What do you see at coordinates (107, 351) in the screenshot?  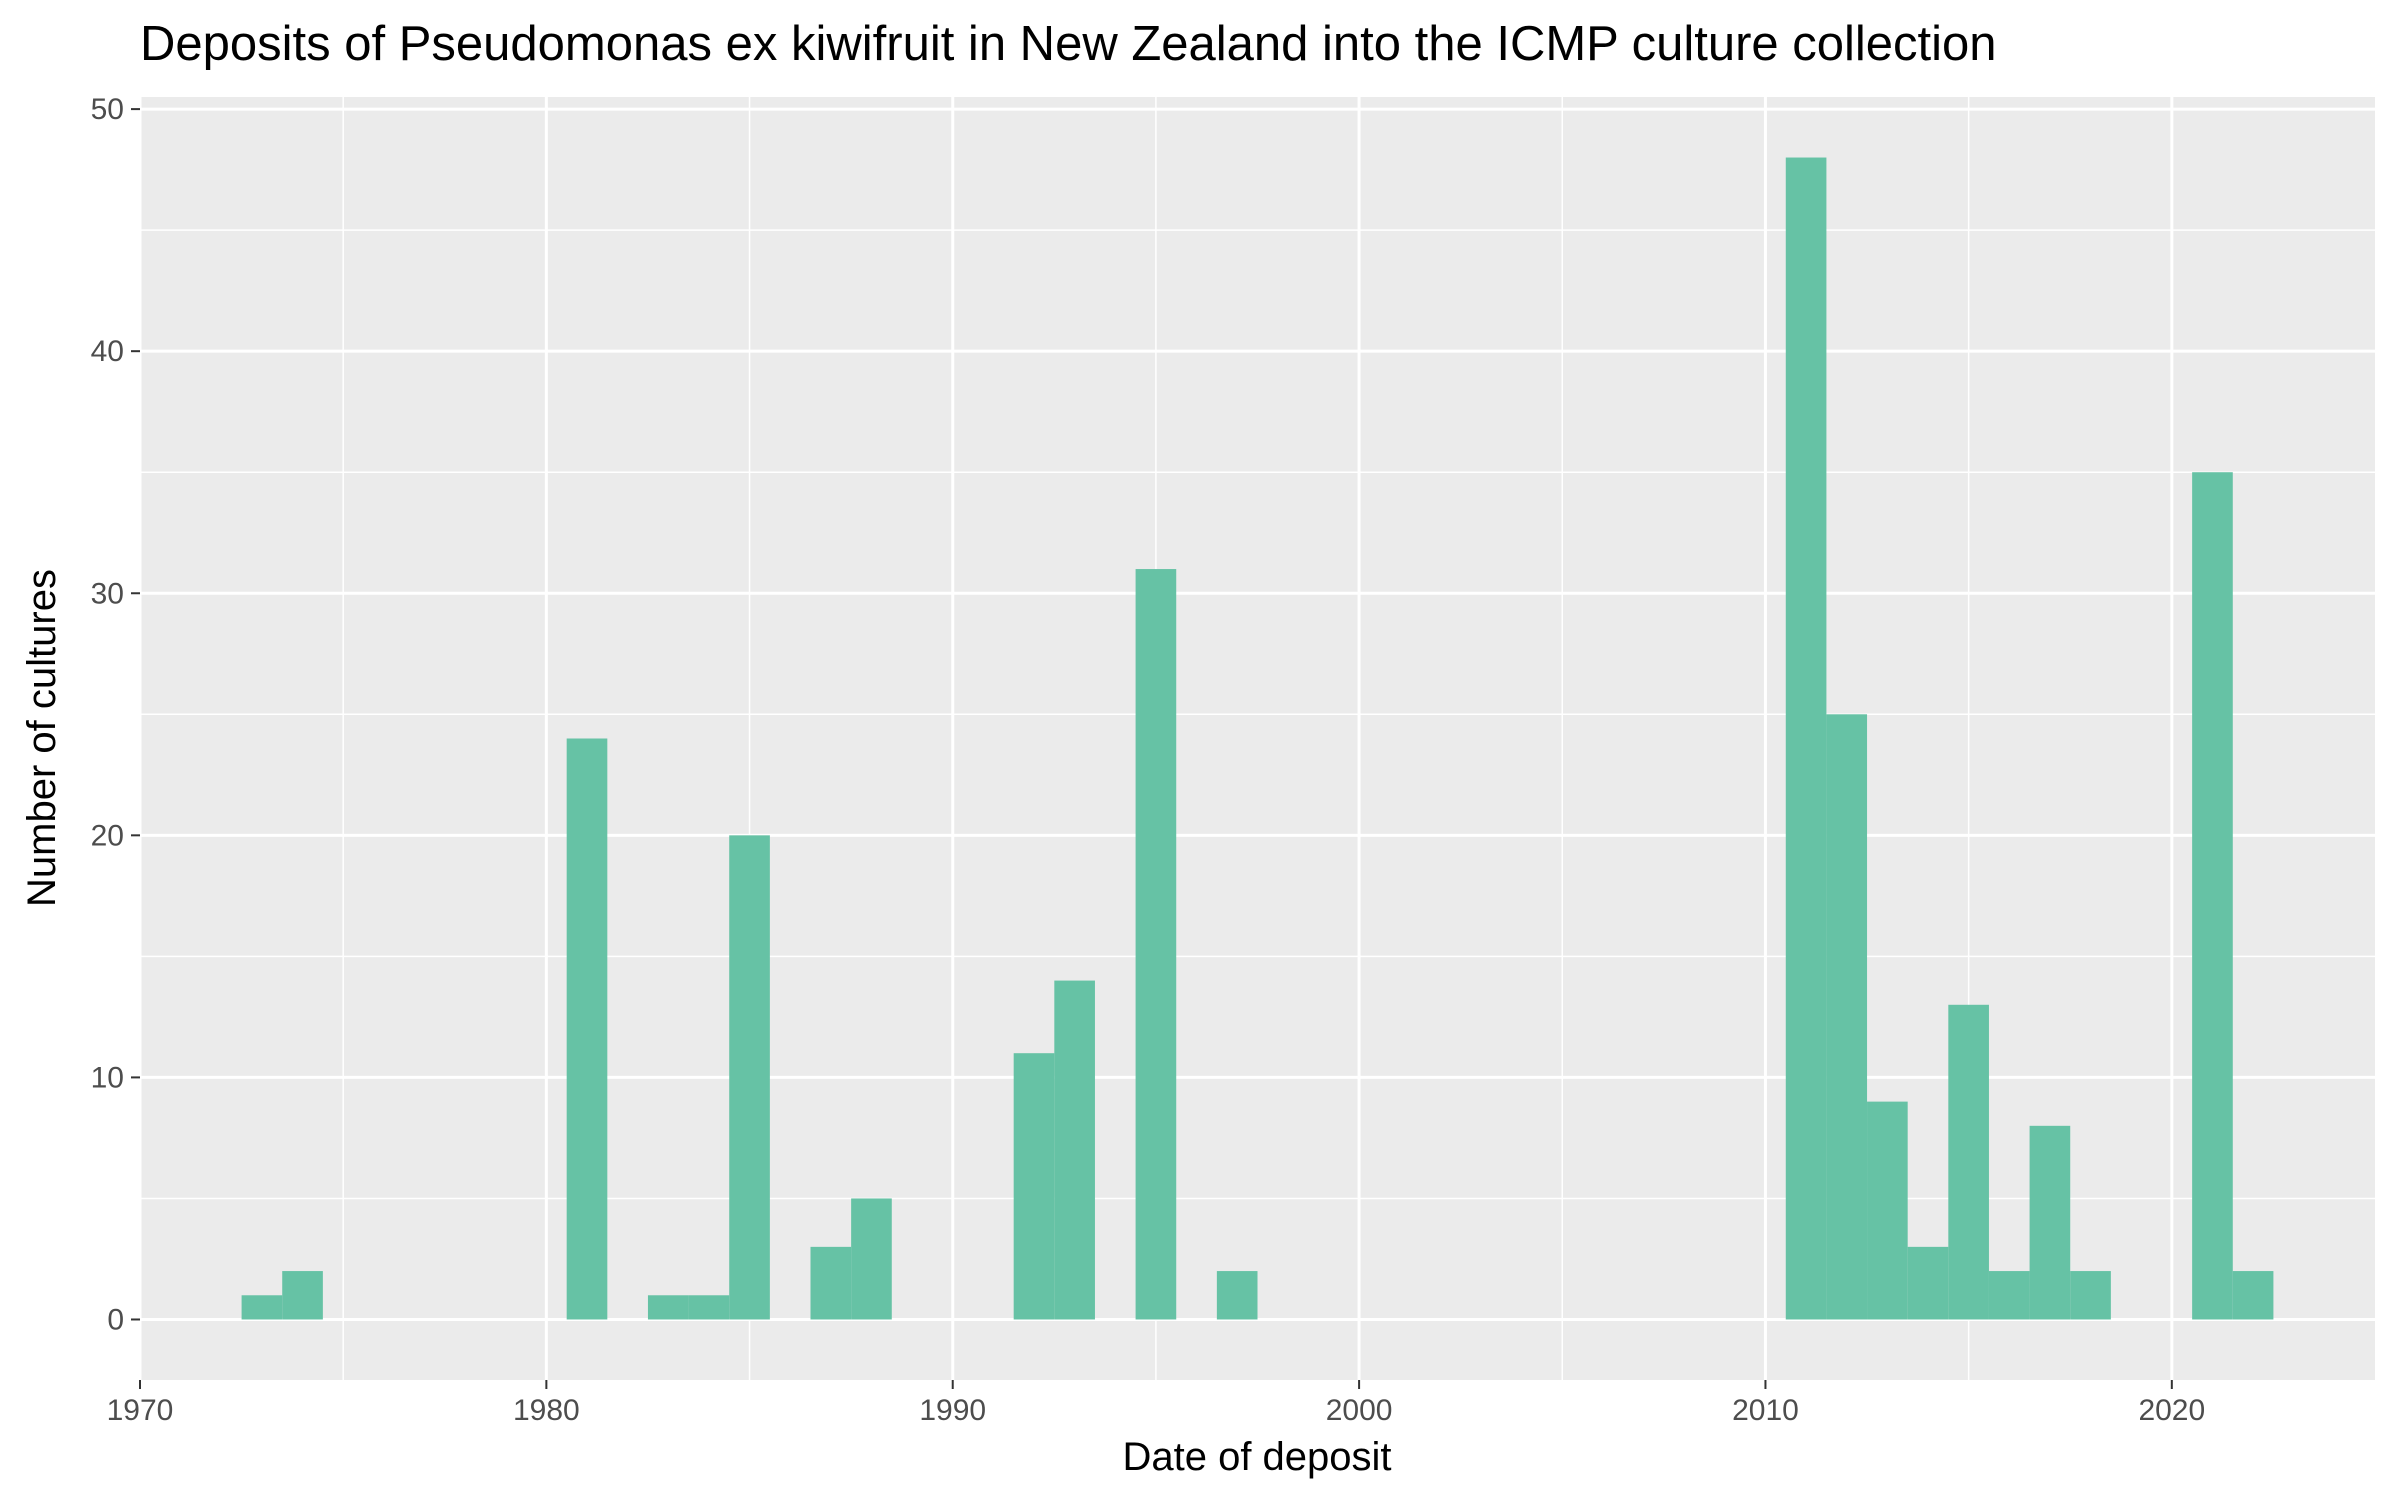 I see `y-tick-label: 40` at bounding box center [107, 351].